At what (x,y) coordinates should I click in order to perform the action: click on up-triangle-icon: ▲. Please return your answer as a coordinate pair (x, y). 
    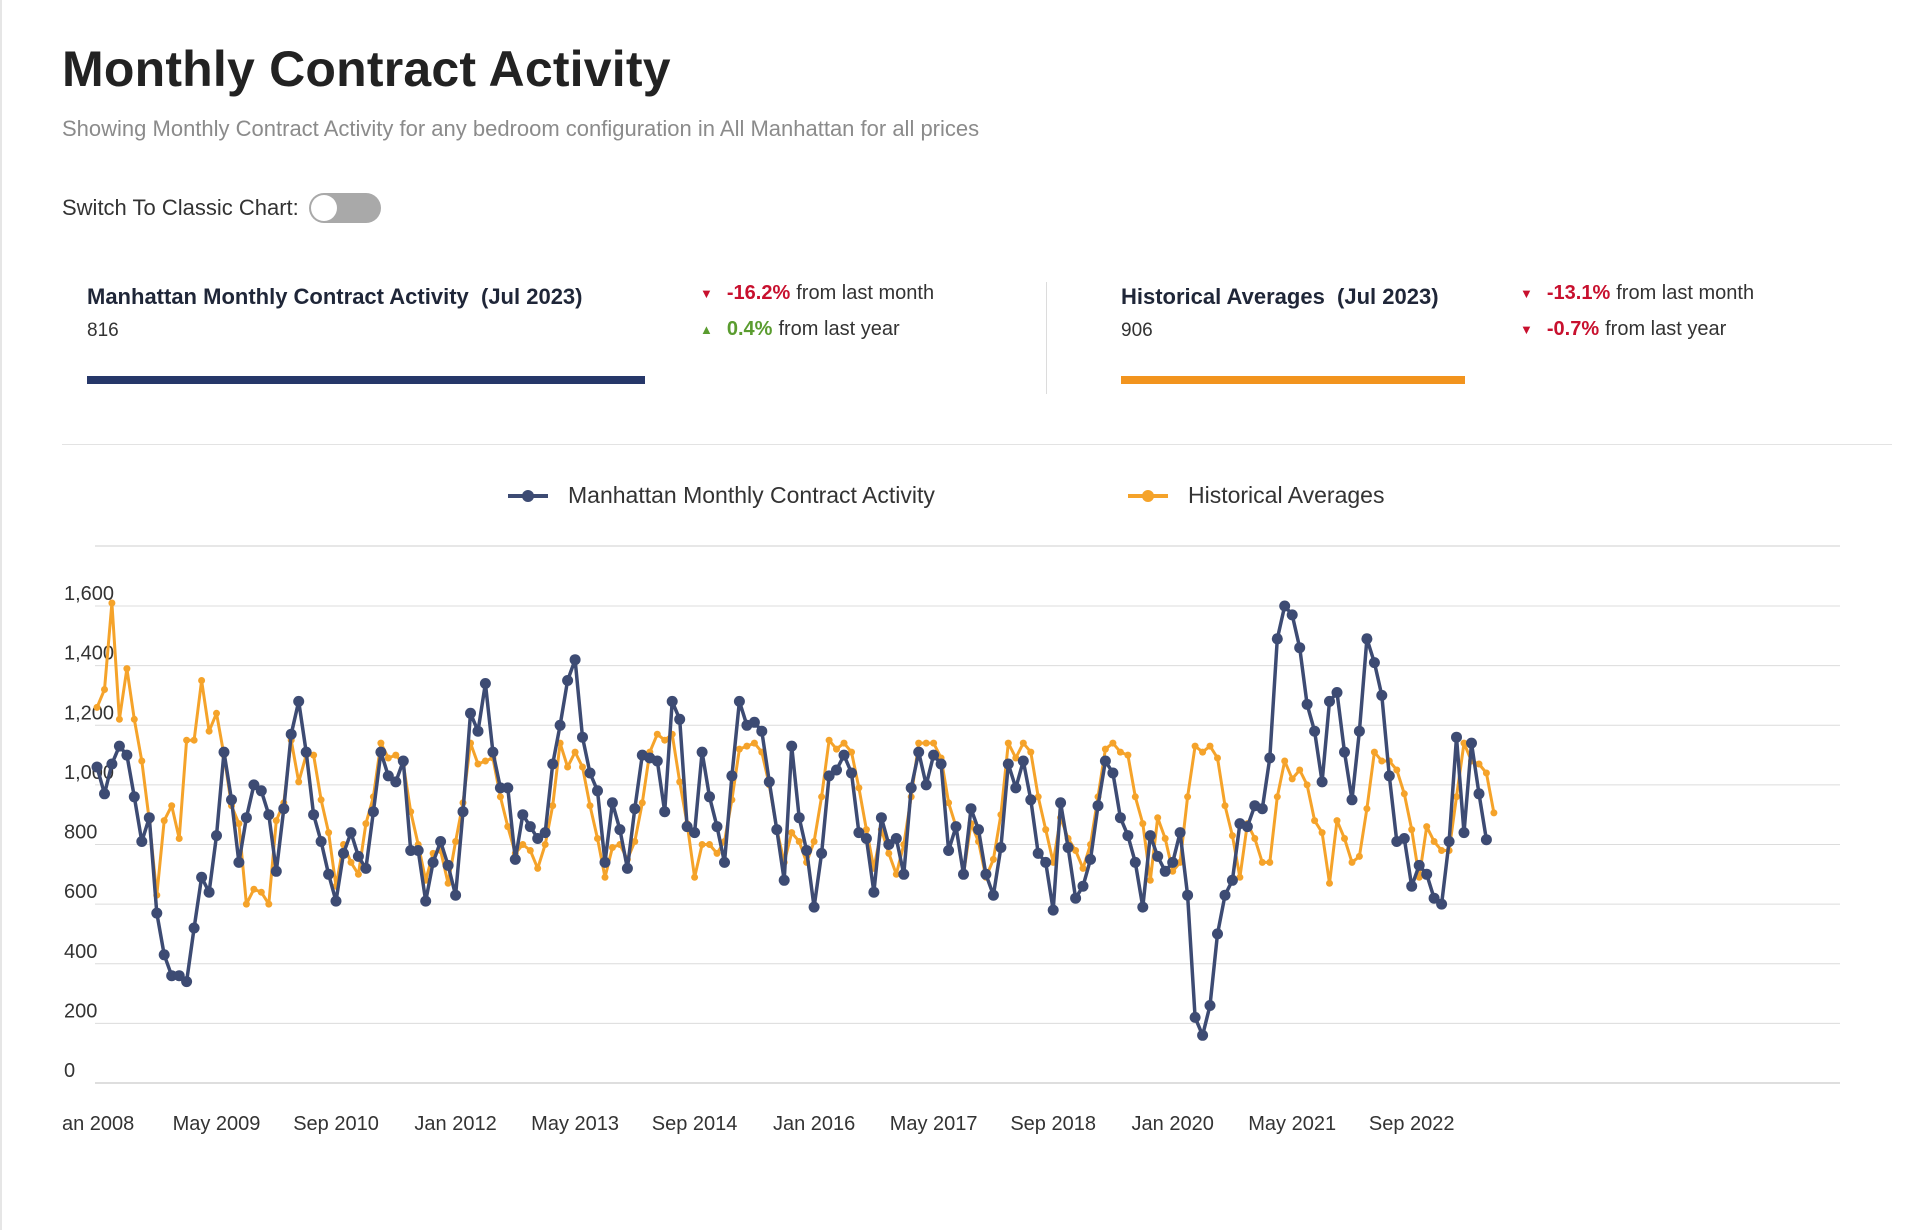
    Looking at the image, I should click on (706, 329).